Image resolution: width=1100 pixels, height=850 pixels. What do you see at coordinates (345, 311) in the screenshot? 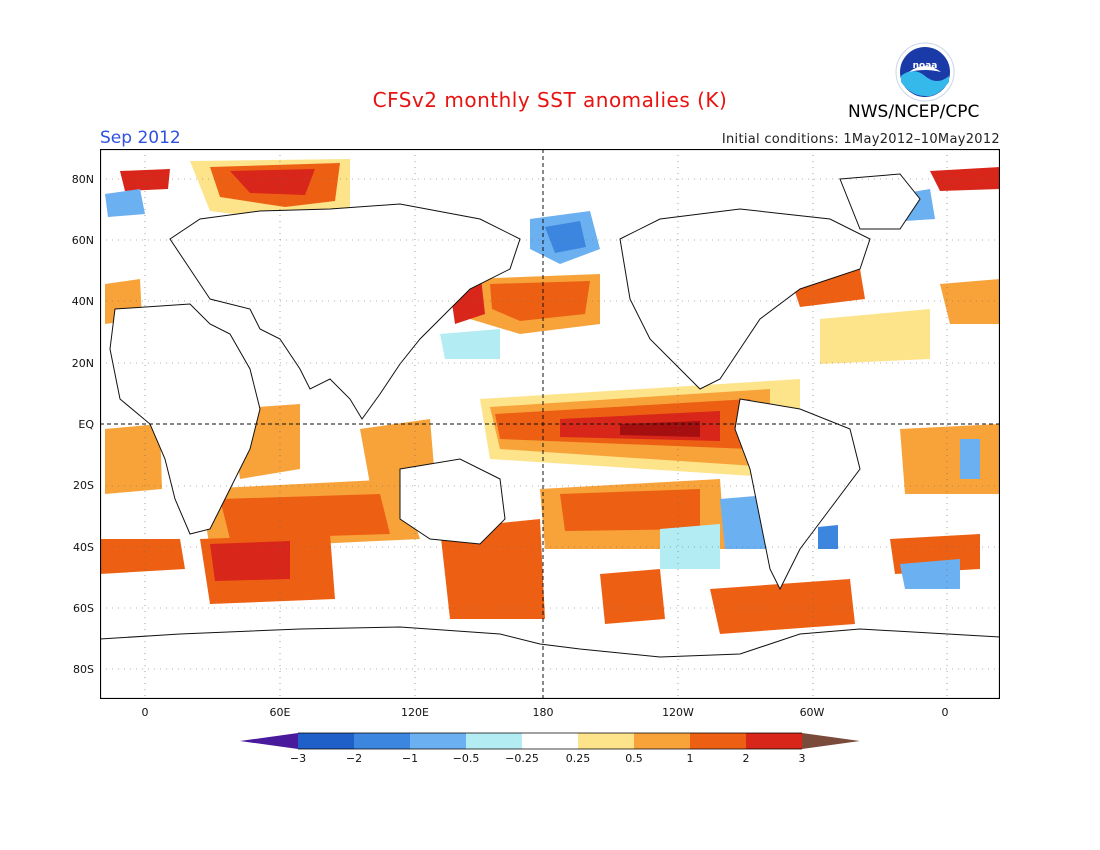
I see `coast-eurasia` at bounding box center [345, 311].